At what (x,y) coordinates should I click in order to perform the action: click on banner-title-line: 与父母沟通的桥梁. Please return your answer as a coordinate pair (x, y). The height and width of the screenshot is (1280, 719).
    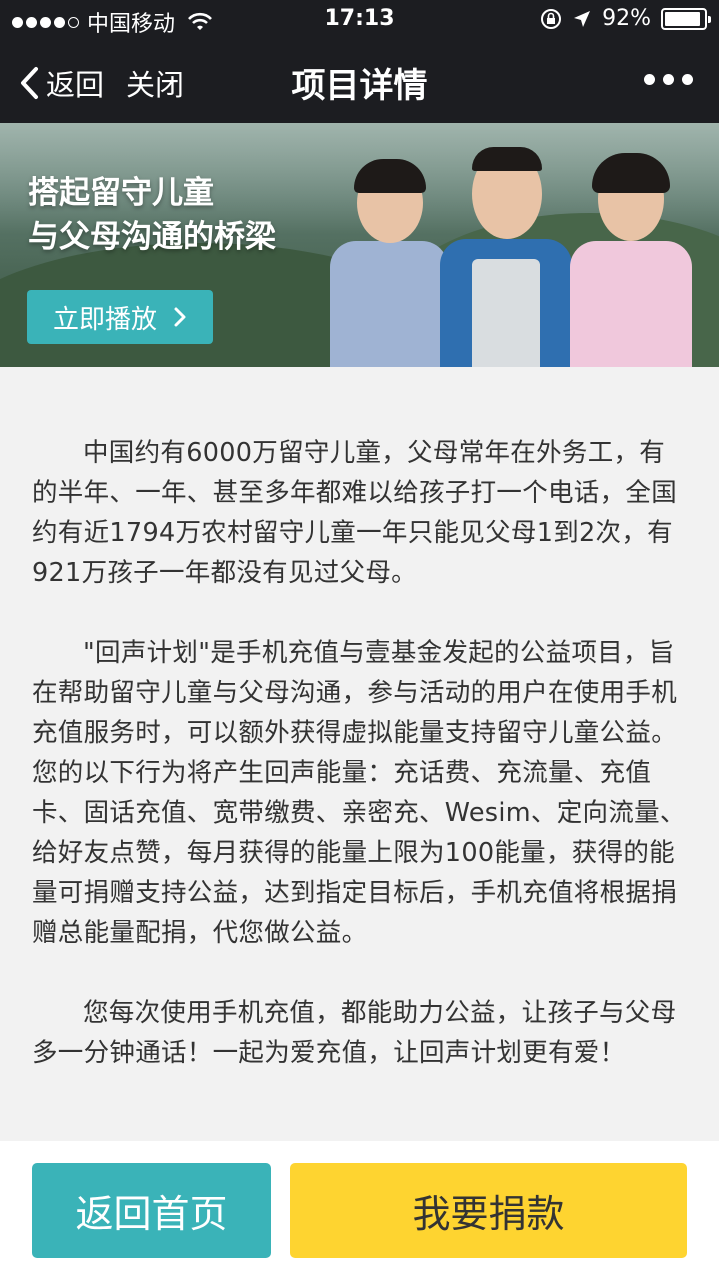
    Looking at the image, I should click on (152, 237).